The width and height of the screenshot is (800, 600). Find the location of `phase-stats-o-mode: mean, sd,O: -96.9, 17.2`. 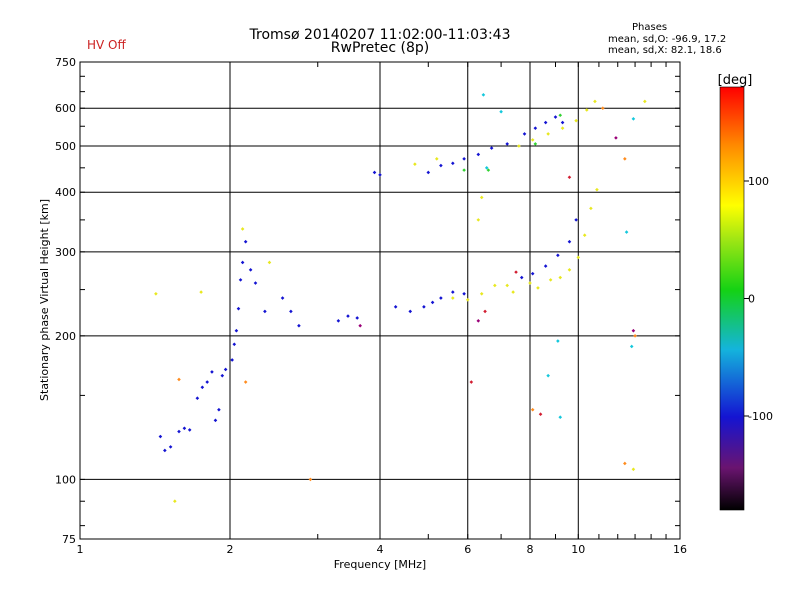

phase-stats-o-mode: mean, sd,O: -96.9, 17.2 is located at coordinates (667, 39).